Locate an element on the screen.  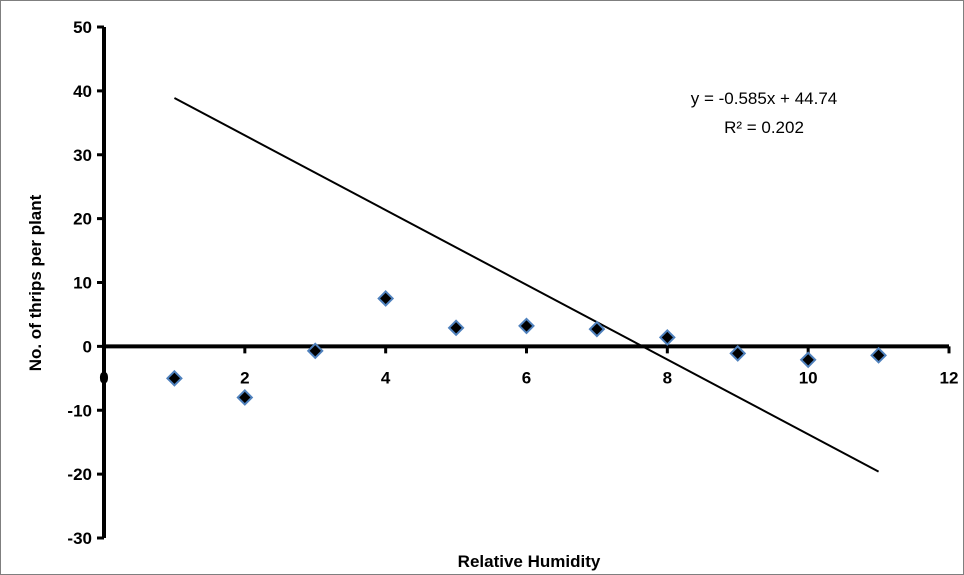
y-tick-label: 20 is located at coordinates (82, 219).